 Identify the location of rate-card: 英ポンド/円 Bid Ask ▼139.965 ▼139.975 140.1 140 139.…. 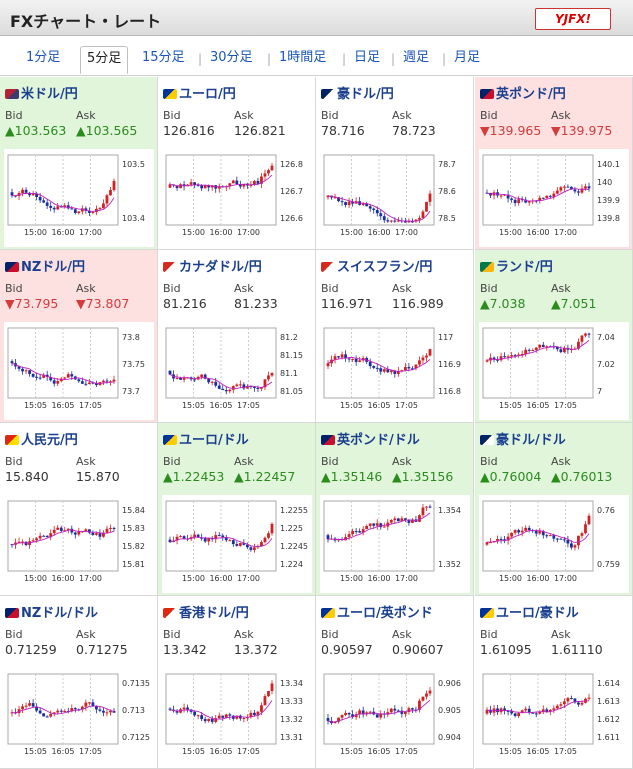
(554, 163).